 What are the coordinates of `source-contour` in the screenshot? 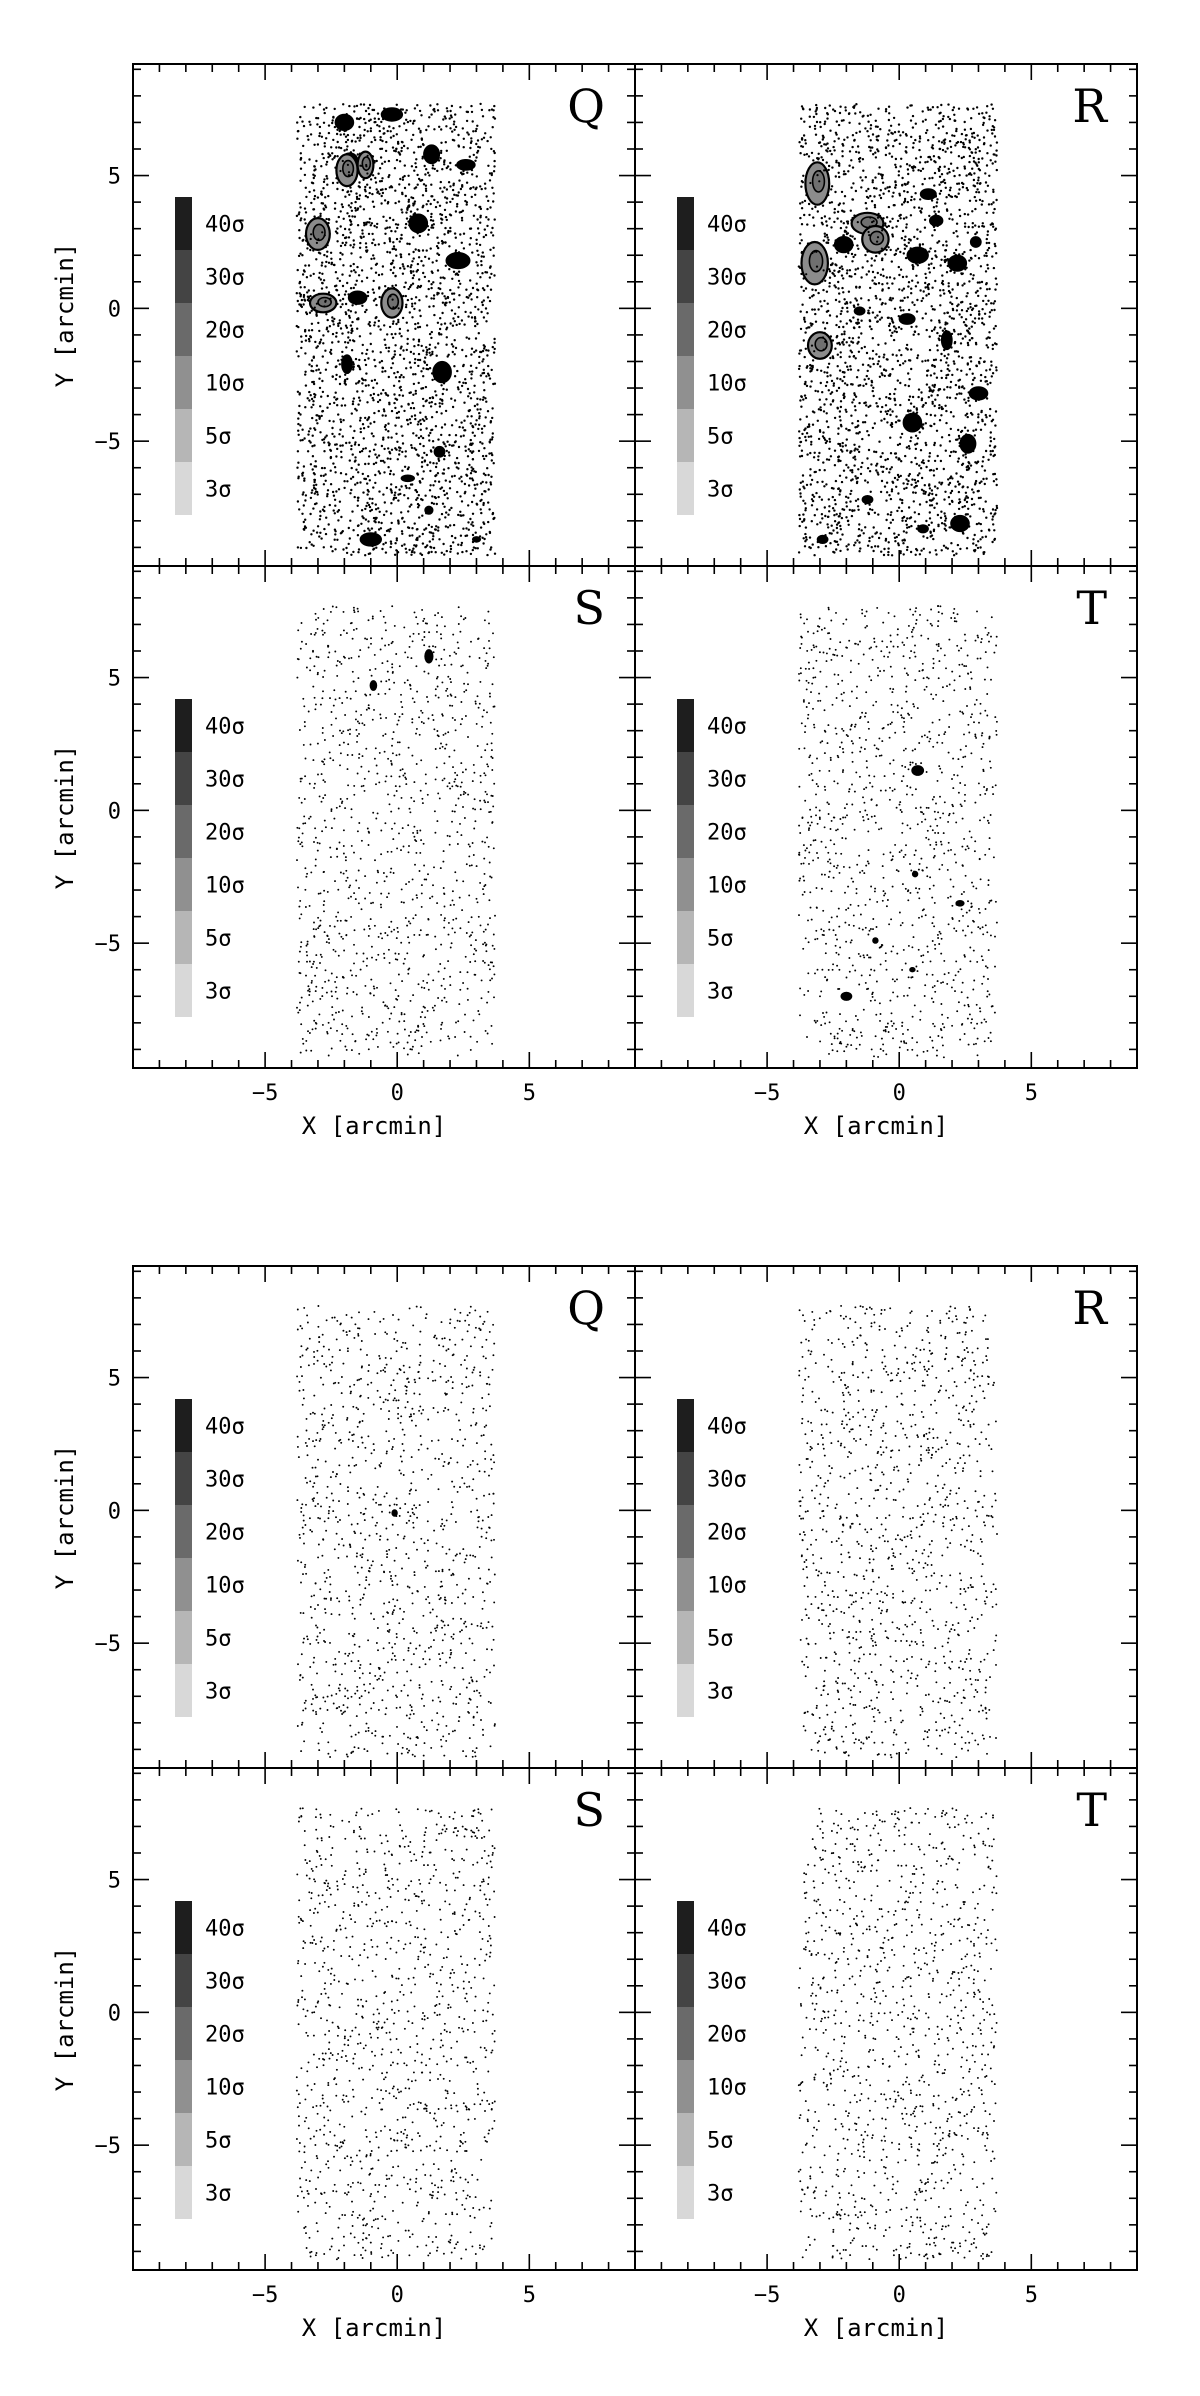 It's located at (323, 303).